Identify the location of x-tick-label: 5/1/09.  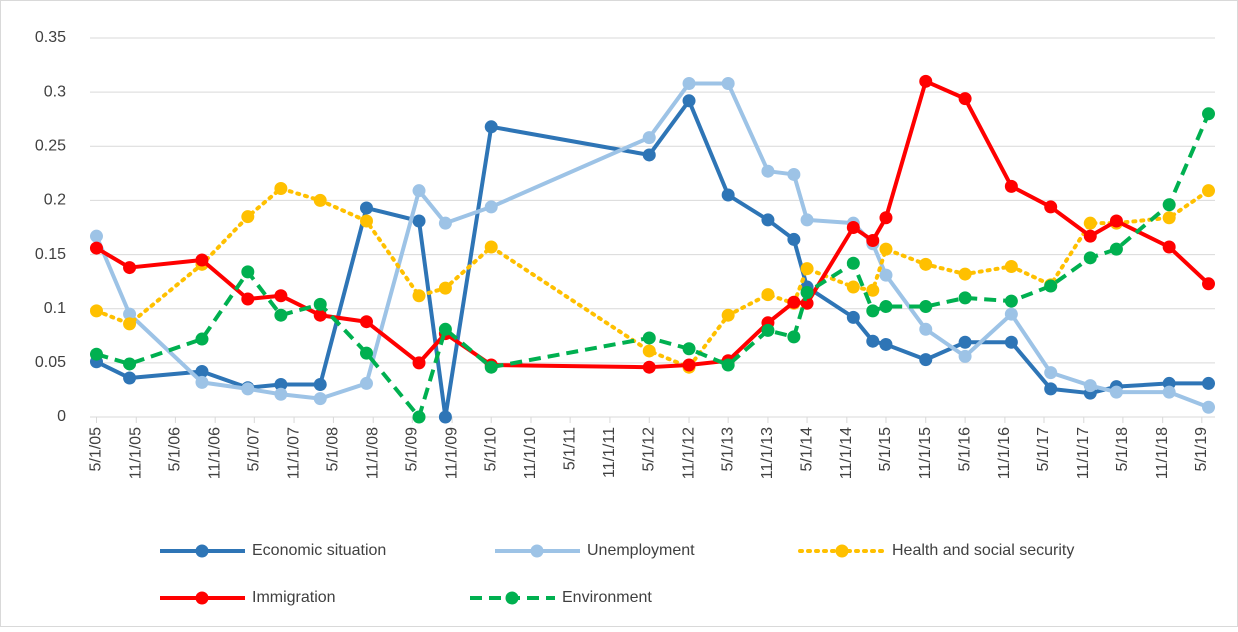
(412, 449).